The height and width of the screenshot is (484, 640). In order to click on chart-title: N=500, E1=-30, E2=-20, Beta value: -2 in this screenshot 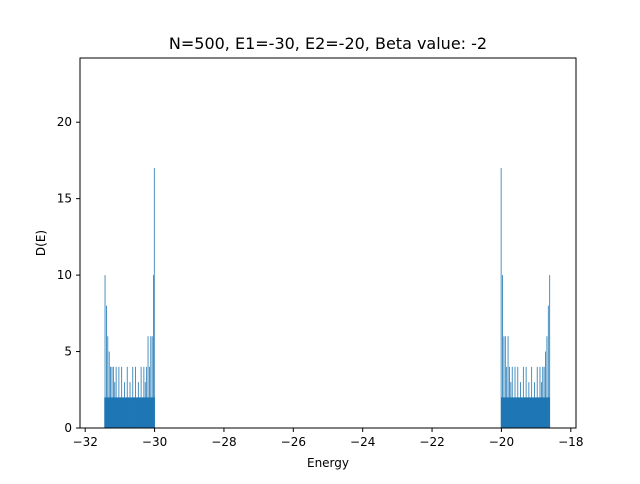, I will do `click(328, 43)`.